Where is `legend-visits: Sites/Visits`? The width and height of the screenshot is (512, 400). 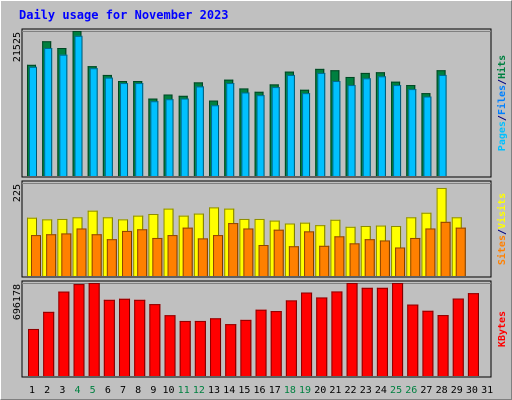 legend-visits: Sites/Visits is located at coordinates (502, 229).